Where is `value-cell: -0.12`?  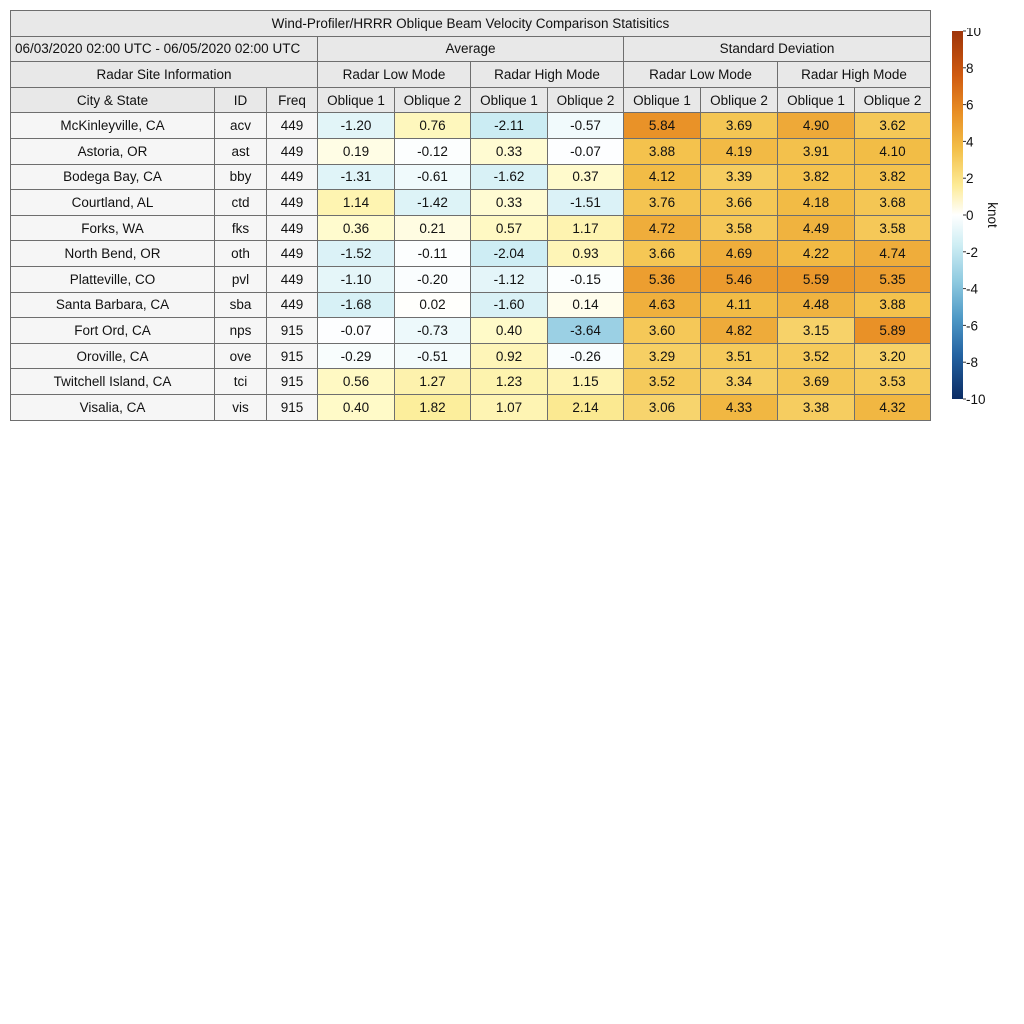 value-cell: -0.12 is located at coordinates (432, 151).